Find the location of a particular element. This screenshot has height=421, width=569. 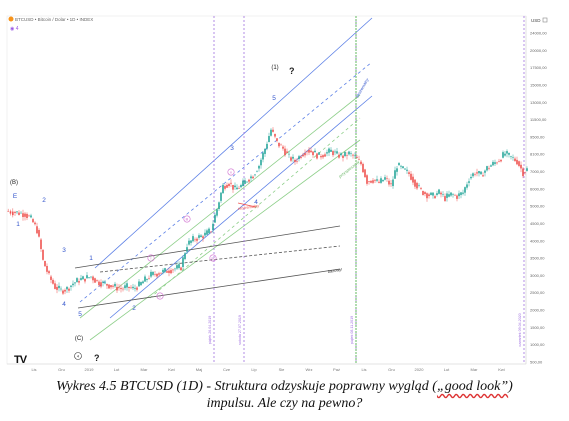

caption-line2: impulsu. Ale czy na pewno? is located at coordinates (284, 403).